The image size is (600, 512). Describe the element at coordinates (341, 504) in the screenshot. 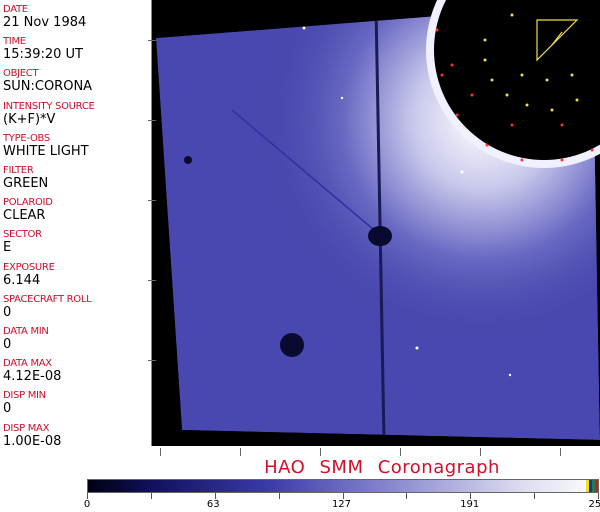

I see `colorbar-tick-label: 127` at that location.